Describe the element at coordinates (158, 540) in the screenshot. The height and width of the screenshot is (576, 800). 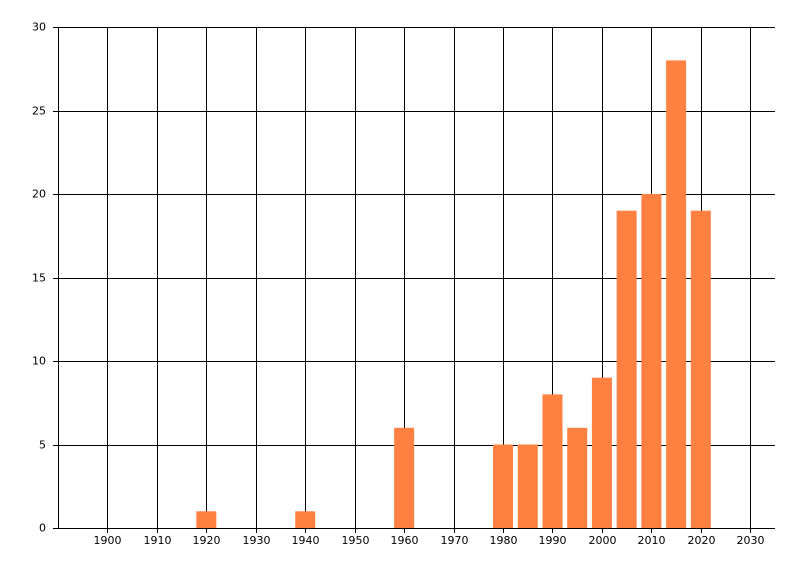
I see `x-tick-label: 1910` at that location.